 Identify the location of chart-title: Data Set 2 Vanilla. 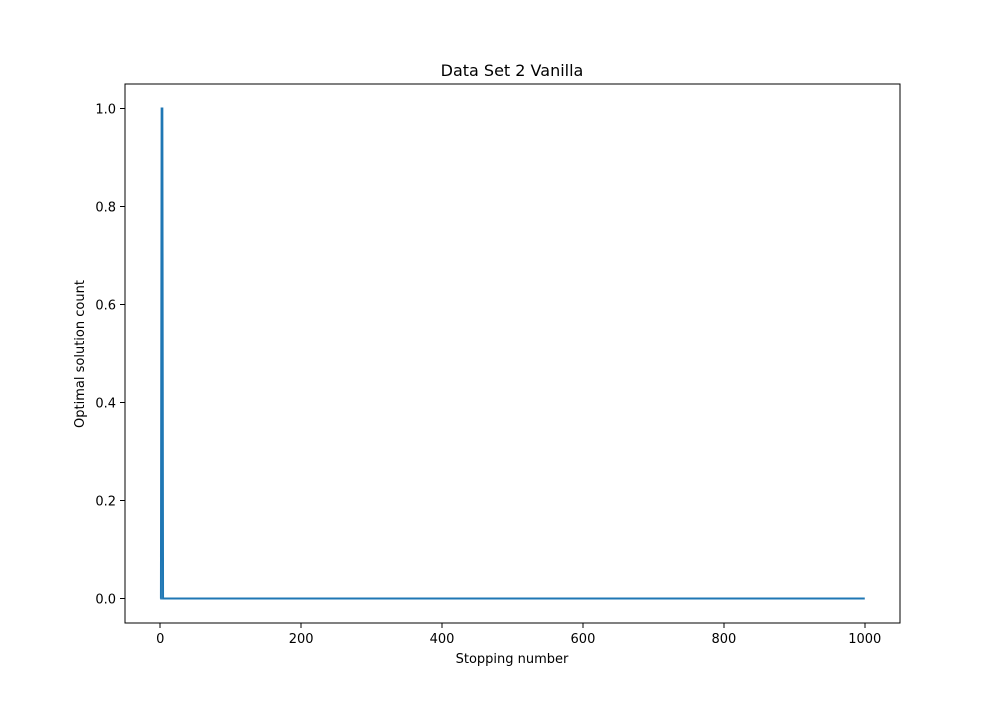
(512, 70).